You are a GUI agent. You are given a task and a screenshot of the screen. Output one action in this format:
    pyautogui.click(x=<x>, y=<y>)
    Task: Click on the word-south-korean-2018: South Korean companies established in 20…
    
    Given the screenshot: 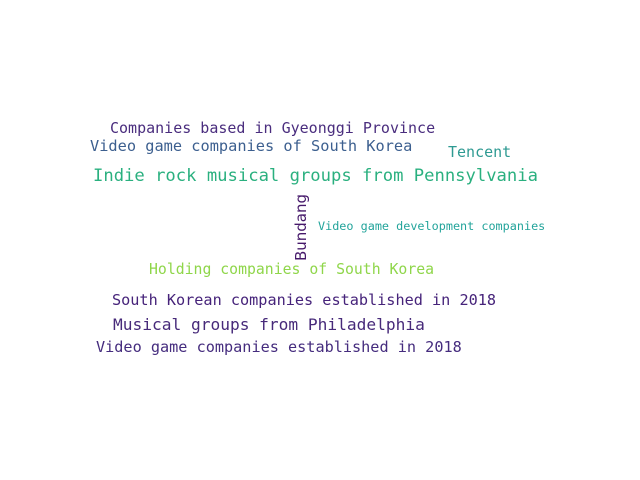 What is the action you would take?
    pyautogui.click(x=304, y=300)
    